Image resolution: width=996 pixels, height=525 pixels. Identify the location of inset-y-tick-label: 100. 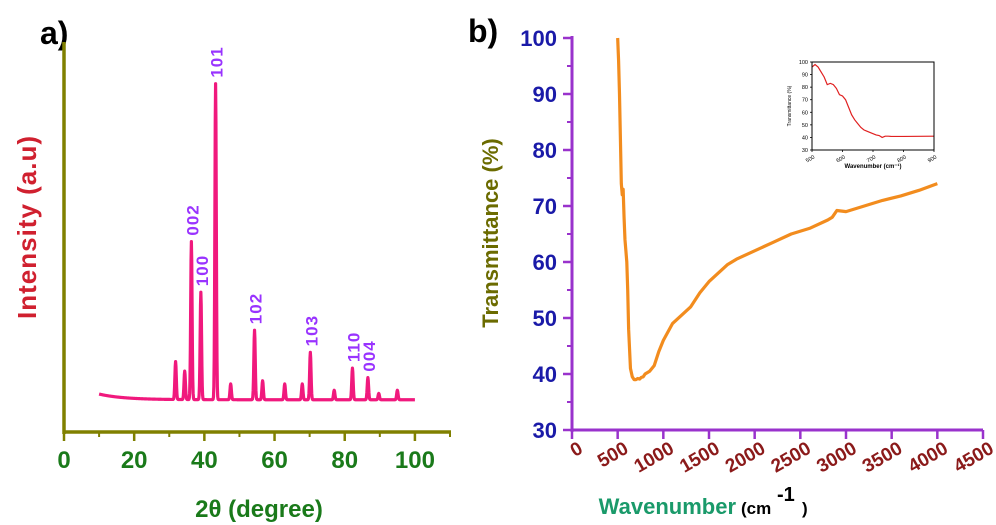
(803, 63).